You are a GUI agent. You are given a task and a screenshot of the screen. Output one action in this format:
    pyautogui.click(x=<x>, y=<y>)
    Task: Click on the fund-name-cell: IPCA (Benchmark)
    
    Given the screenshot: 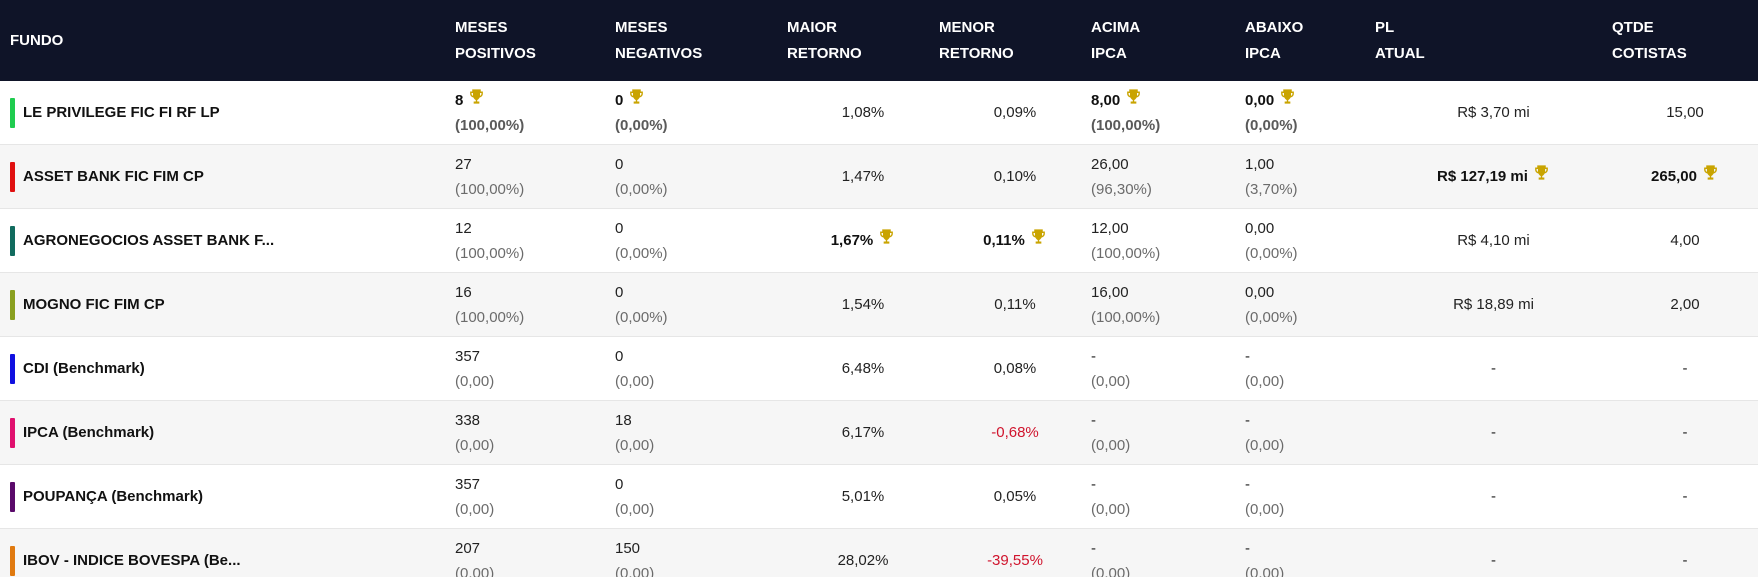 What is the action you would take?
    pyautogui.click(x=227, y=432)
    